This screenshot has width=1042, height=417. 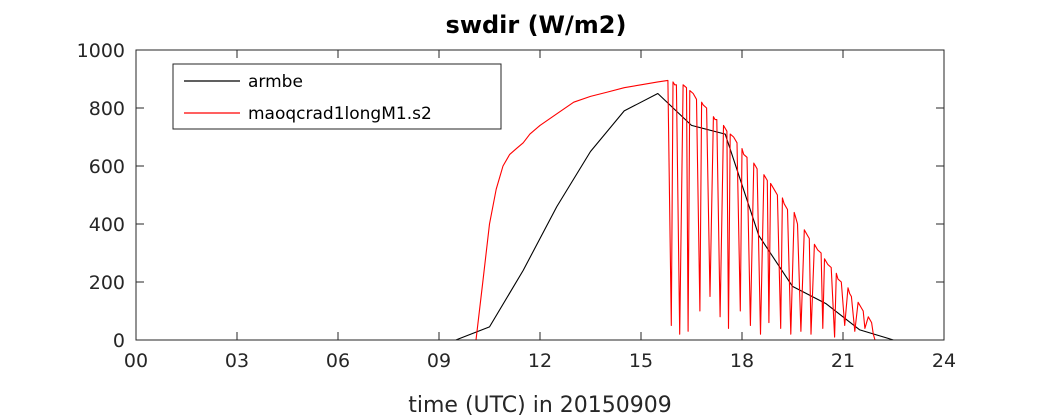 What do you see at coordinates (540, 361) in the screenshot?
I see `x-tick-label: 12` at bounding box center [540, 361].